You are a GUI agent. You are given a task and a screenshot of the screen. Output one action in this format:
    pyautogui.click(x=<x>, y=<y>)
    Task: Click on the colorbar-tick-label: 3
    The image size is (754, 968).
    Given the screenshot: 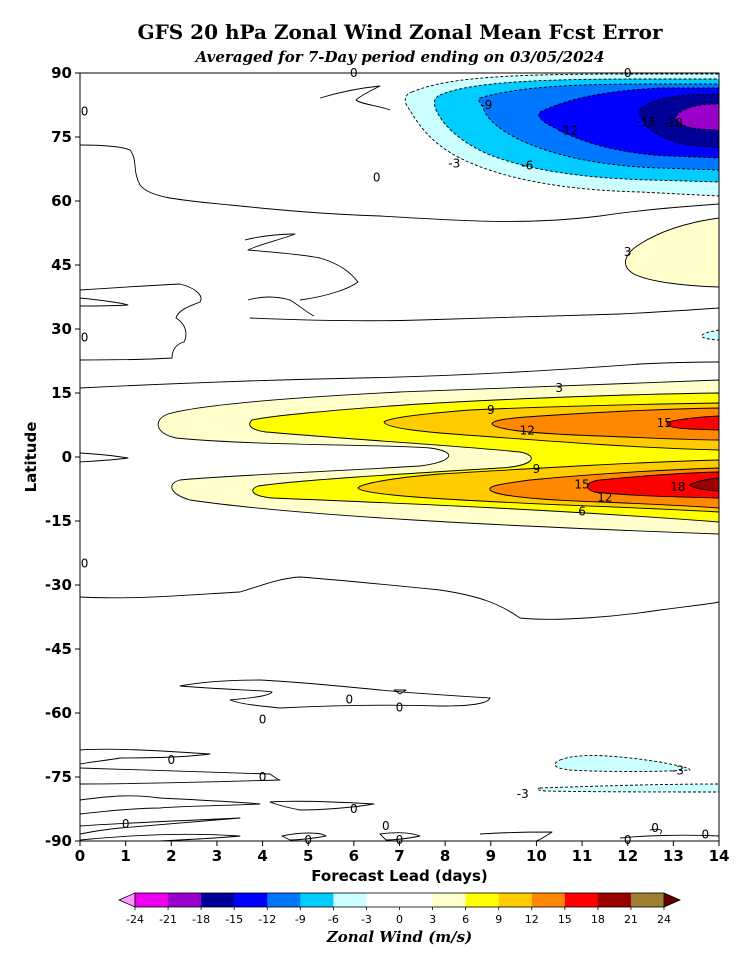 What is the action you would take?
    pyautogui.click(x=432, y=919)
    